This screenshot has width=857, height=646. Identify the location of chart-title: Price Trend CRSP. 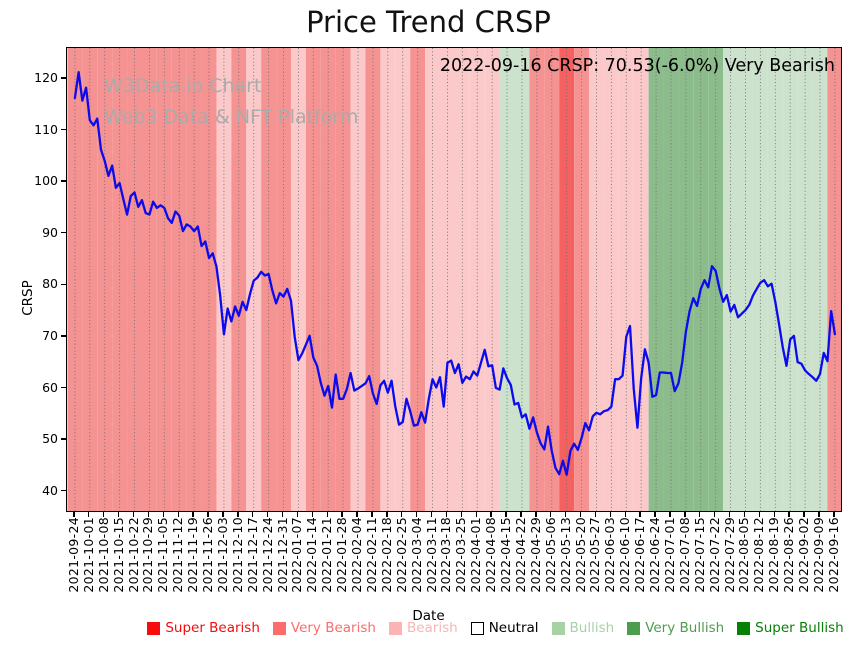
(428, 22).